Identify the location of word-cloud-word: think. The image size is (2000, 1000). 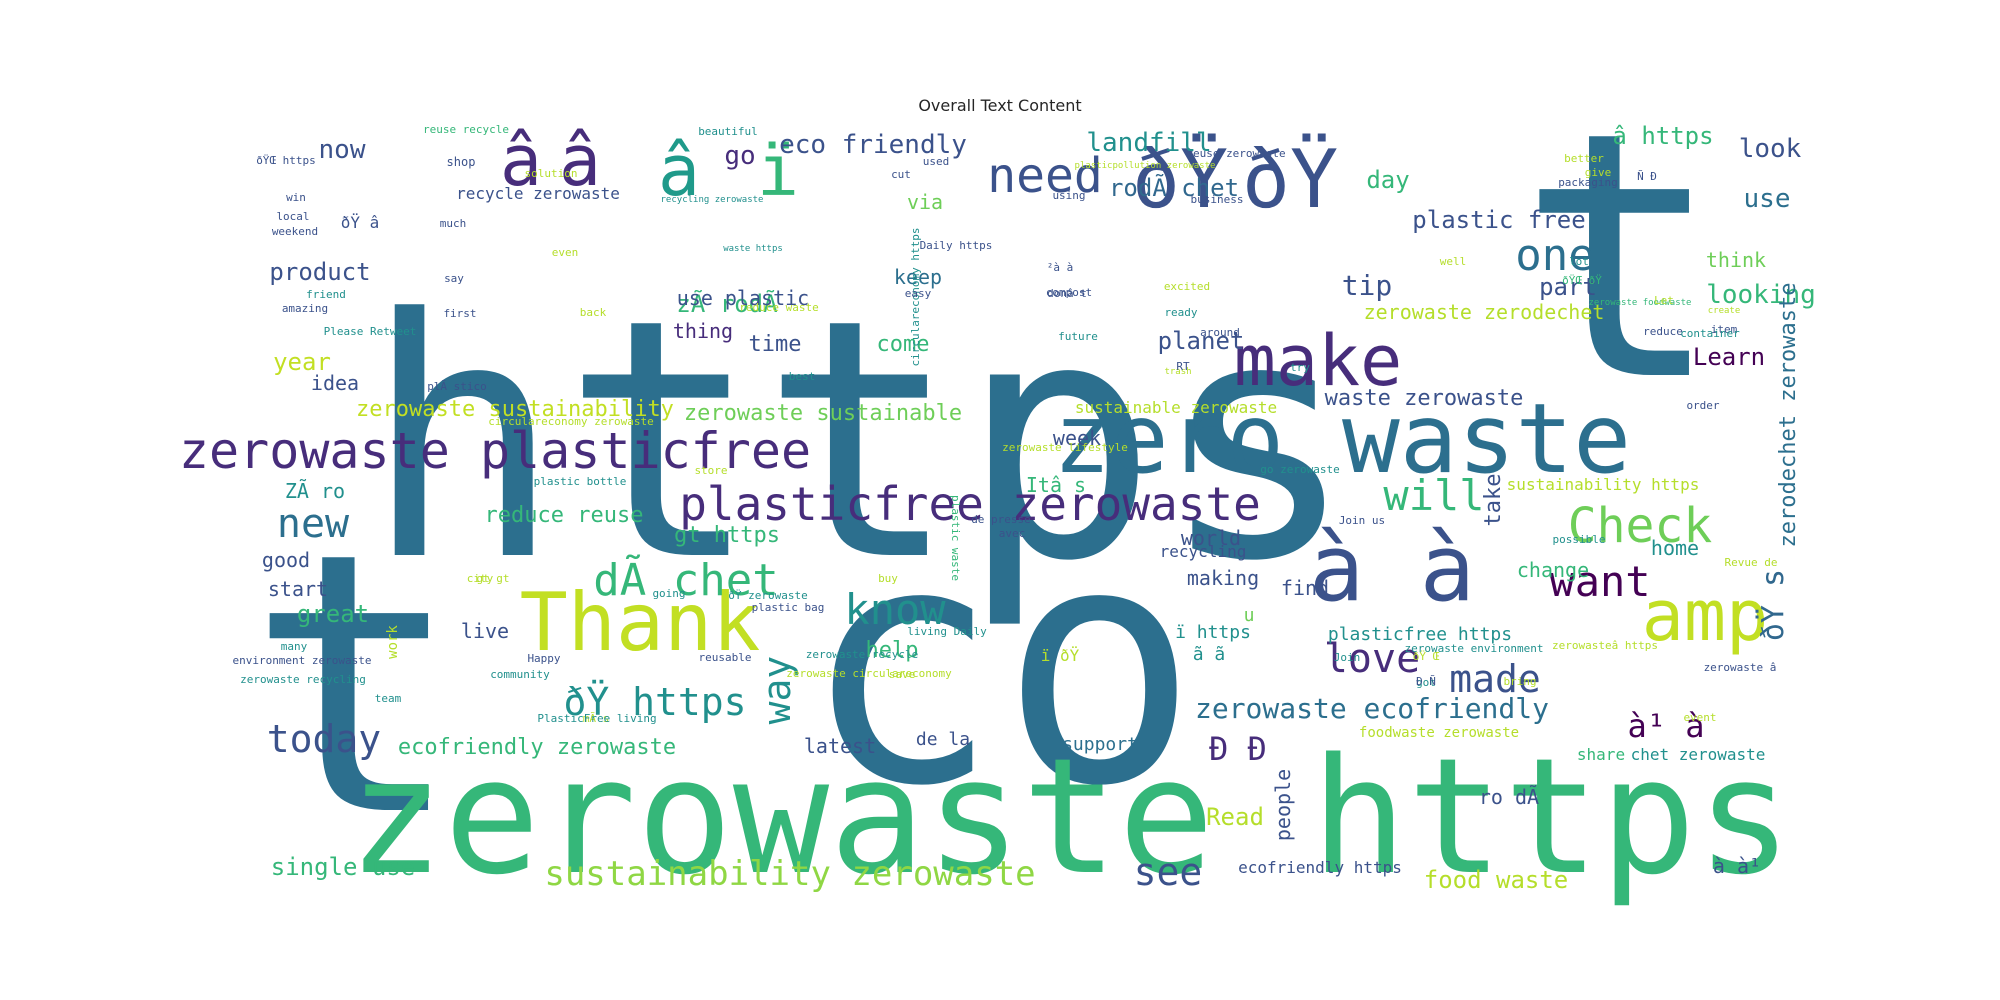
(1736, 260).